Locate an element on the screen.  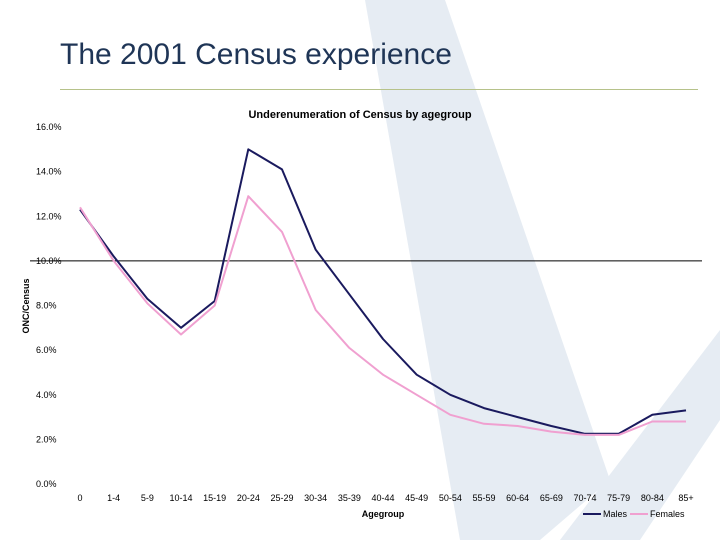
x-tick-label: 80-84 is located at coordinates (652, 498).